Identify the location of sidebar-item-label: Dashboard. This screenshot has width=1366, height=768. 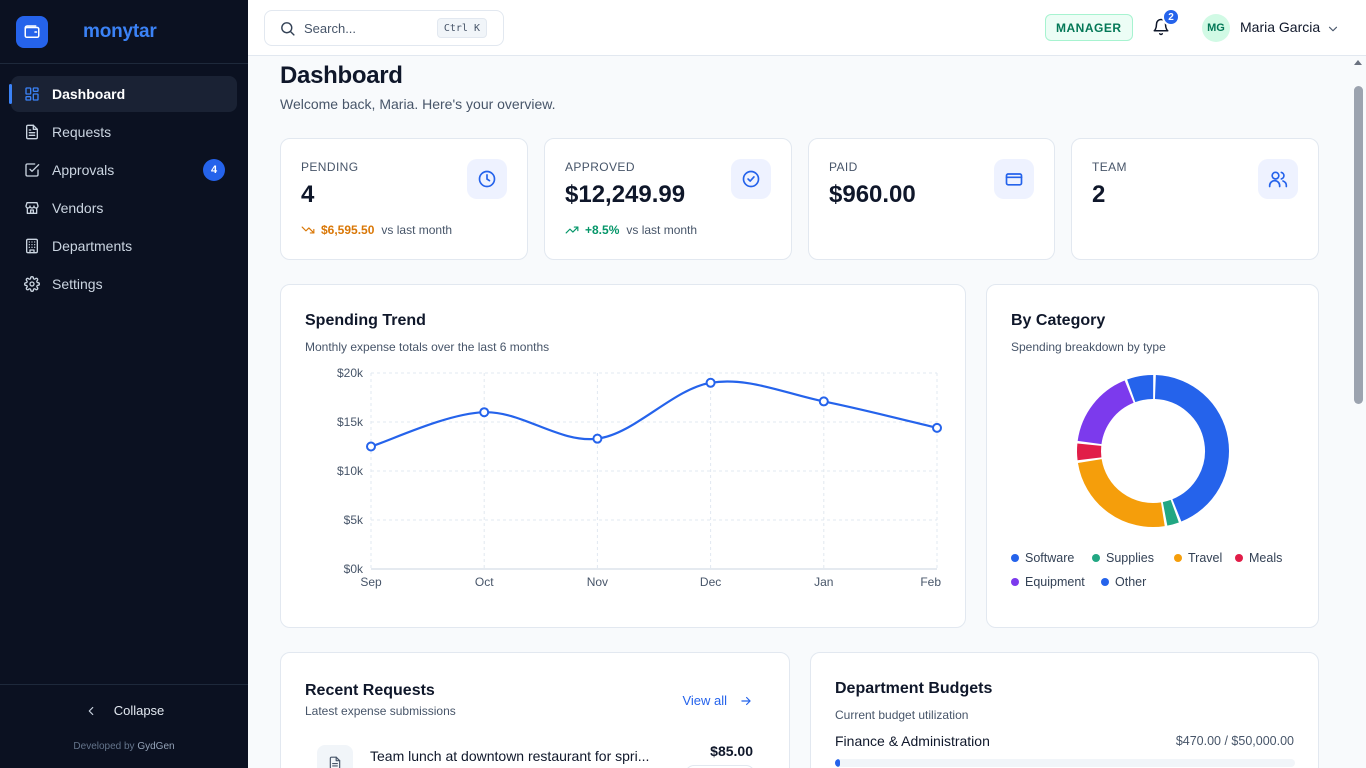
(89, 94).